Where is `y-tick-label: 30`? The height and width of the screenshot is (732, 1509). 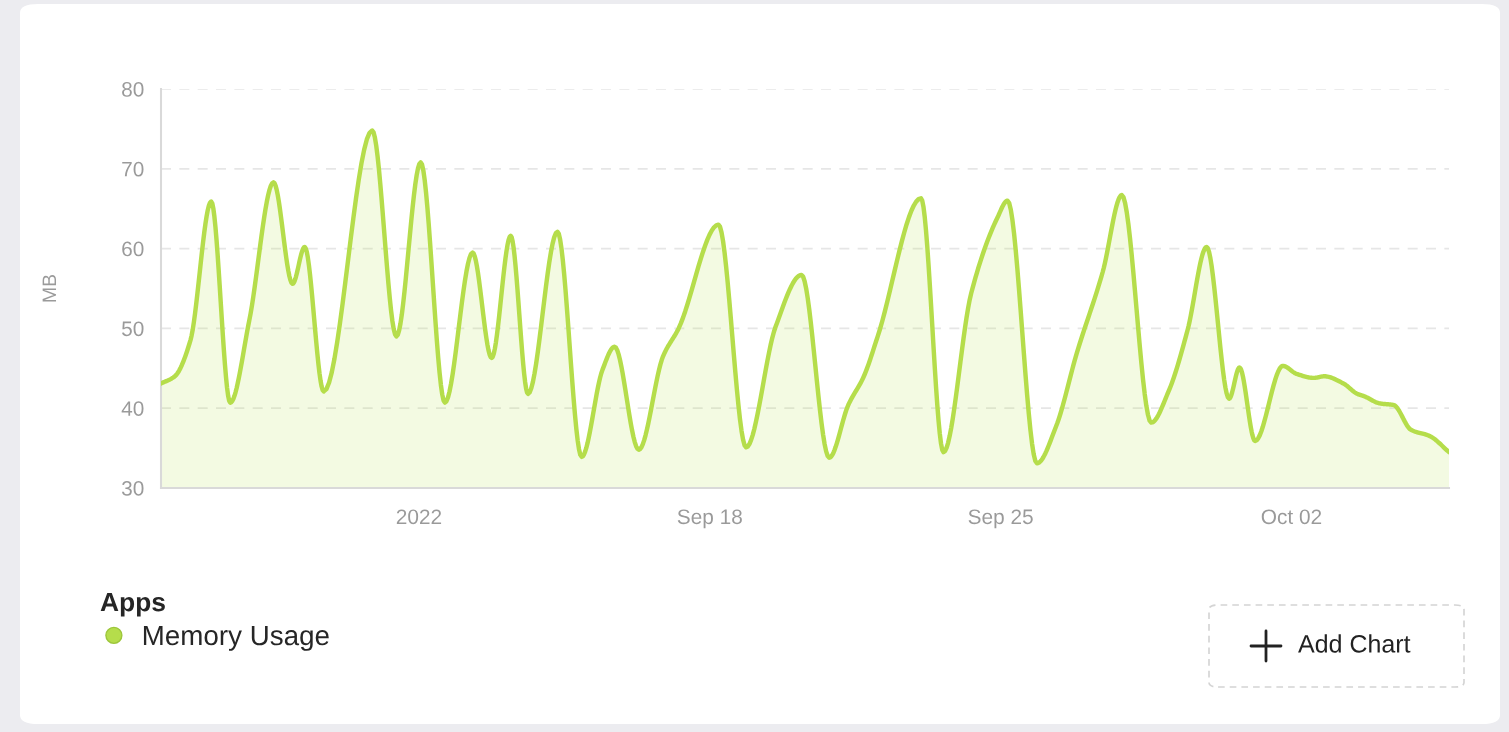 y-tick-label: 30 is located at coordinates (132, 488).